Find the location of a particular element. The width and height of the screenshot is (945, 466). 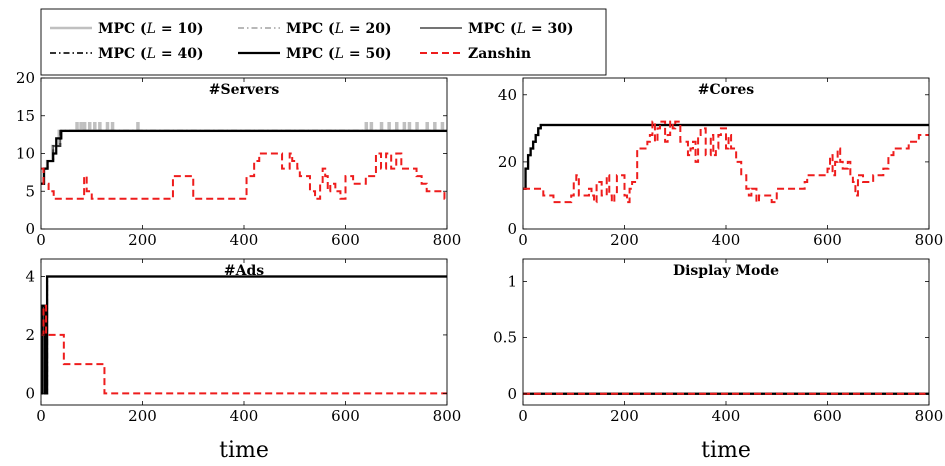

y-tick-label: 5 is located at coordinates (30, 191).